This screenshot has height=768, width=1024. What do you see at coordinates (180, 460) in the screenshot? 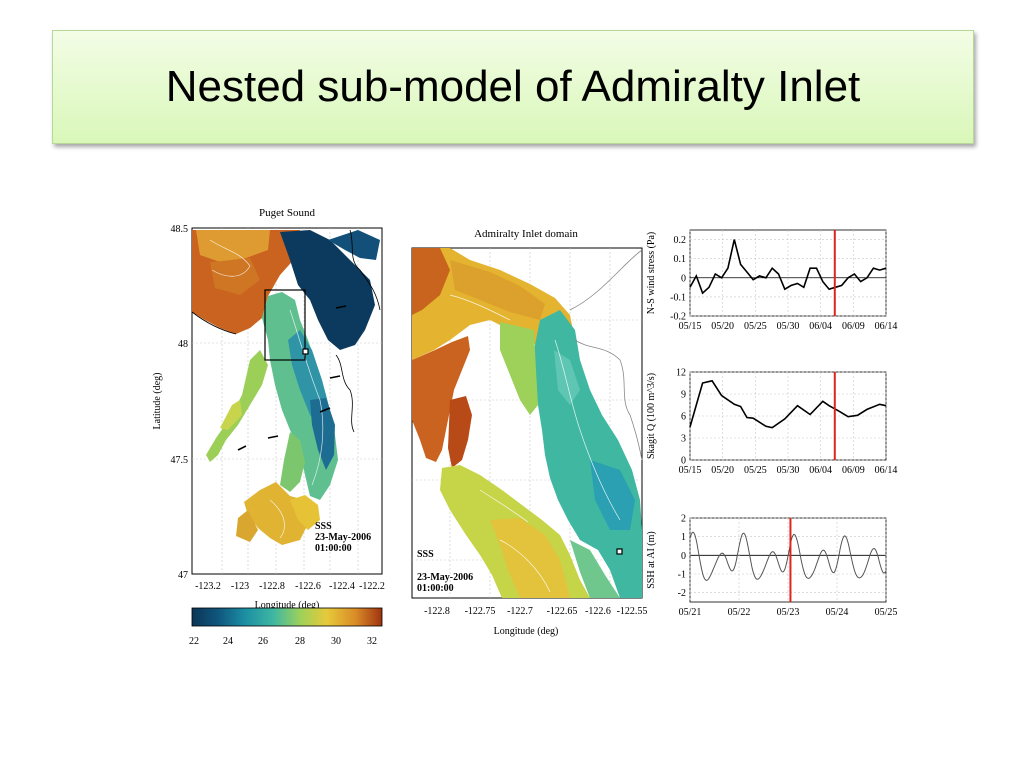
I see `map-puget-ytick: 47.5` at bounding box center [180, 460].